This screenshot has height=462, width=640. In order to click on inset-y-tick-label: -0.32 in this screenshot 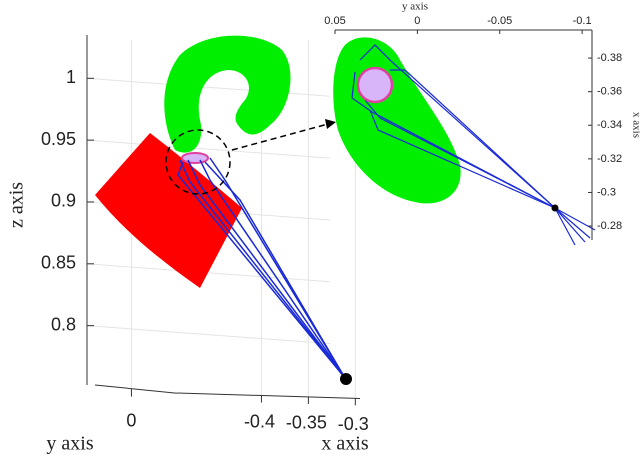, I will do `click(609, 159)`.